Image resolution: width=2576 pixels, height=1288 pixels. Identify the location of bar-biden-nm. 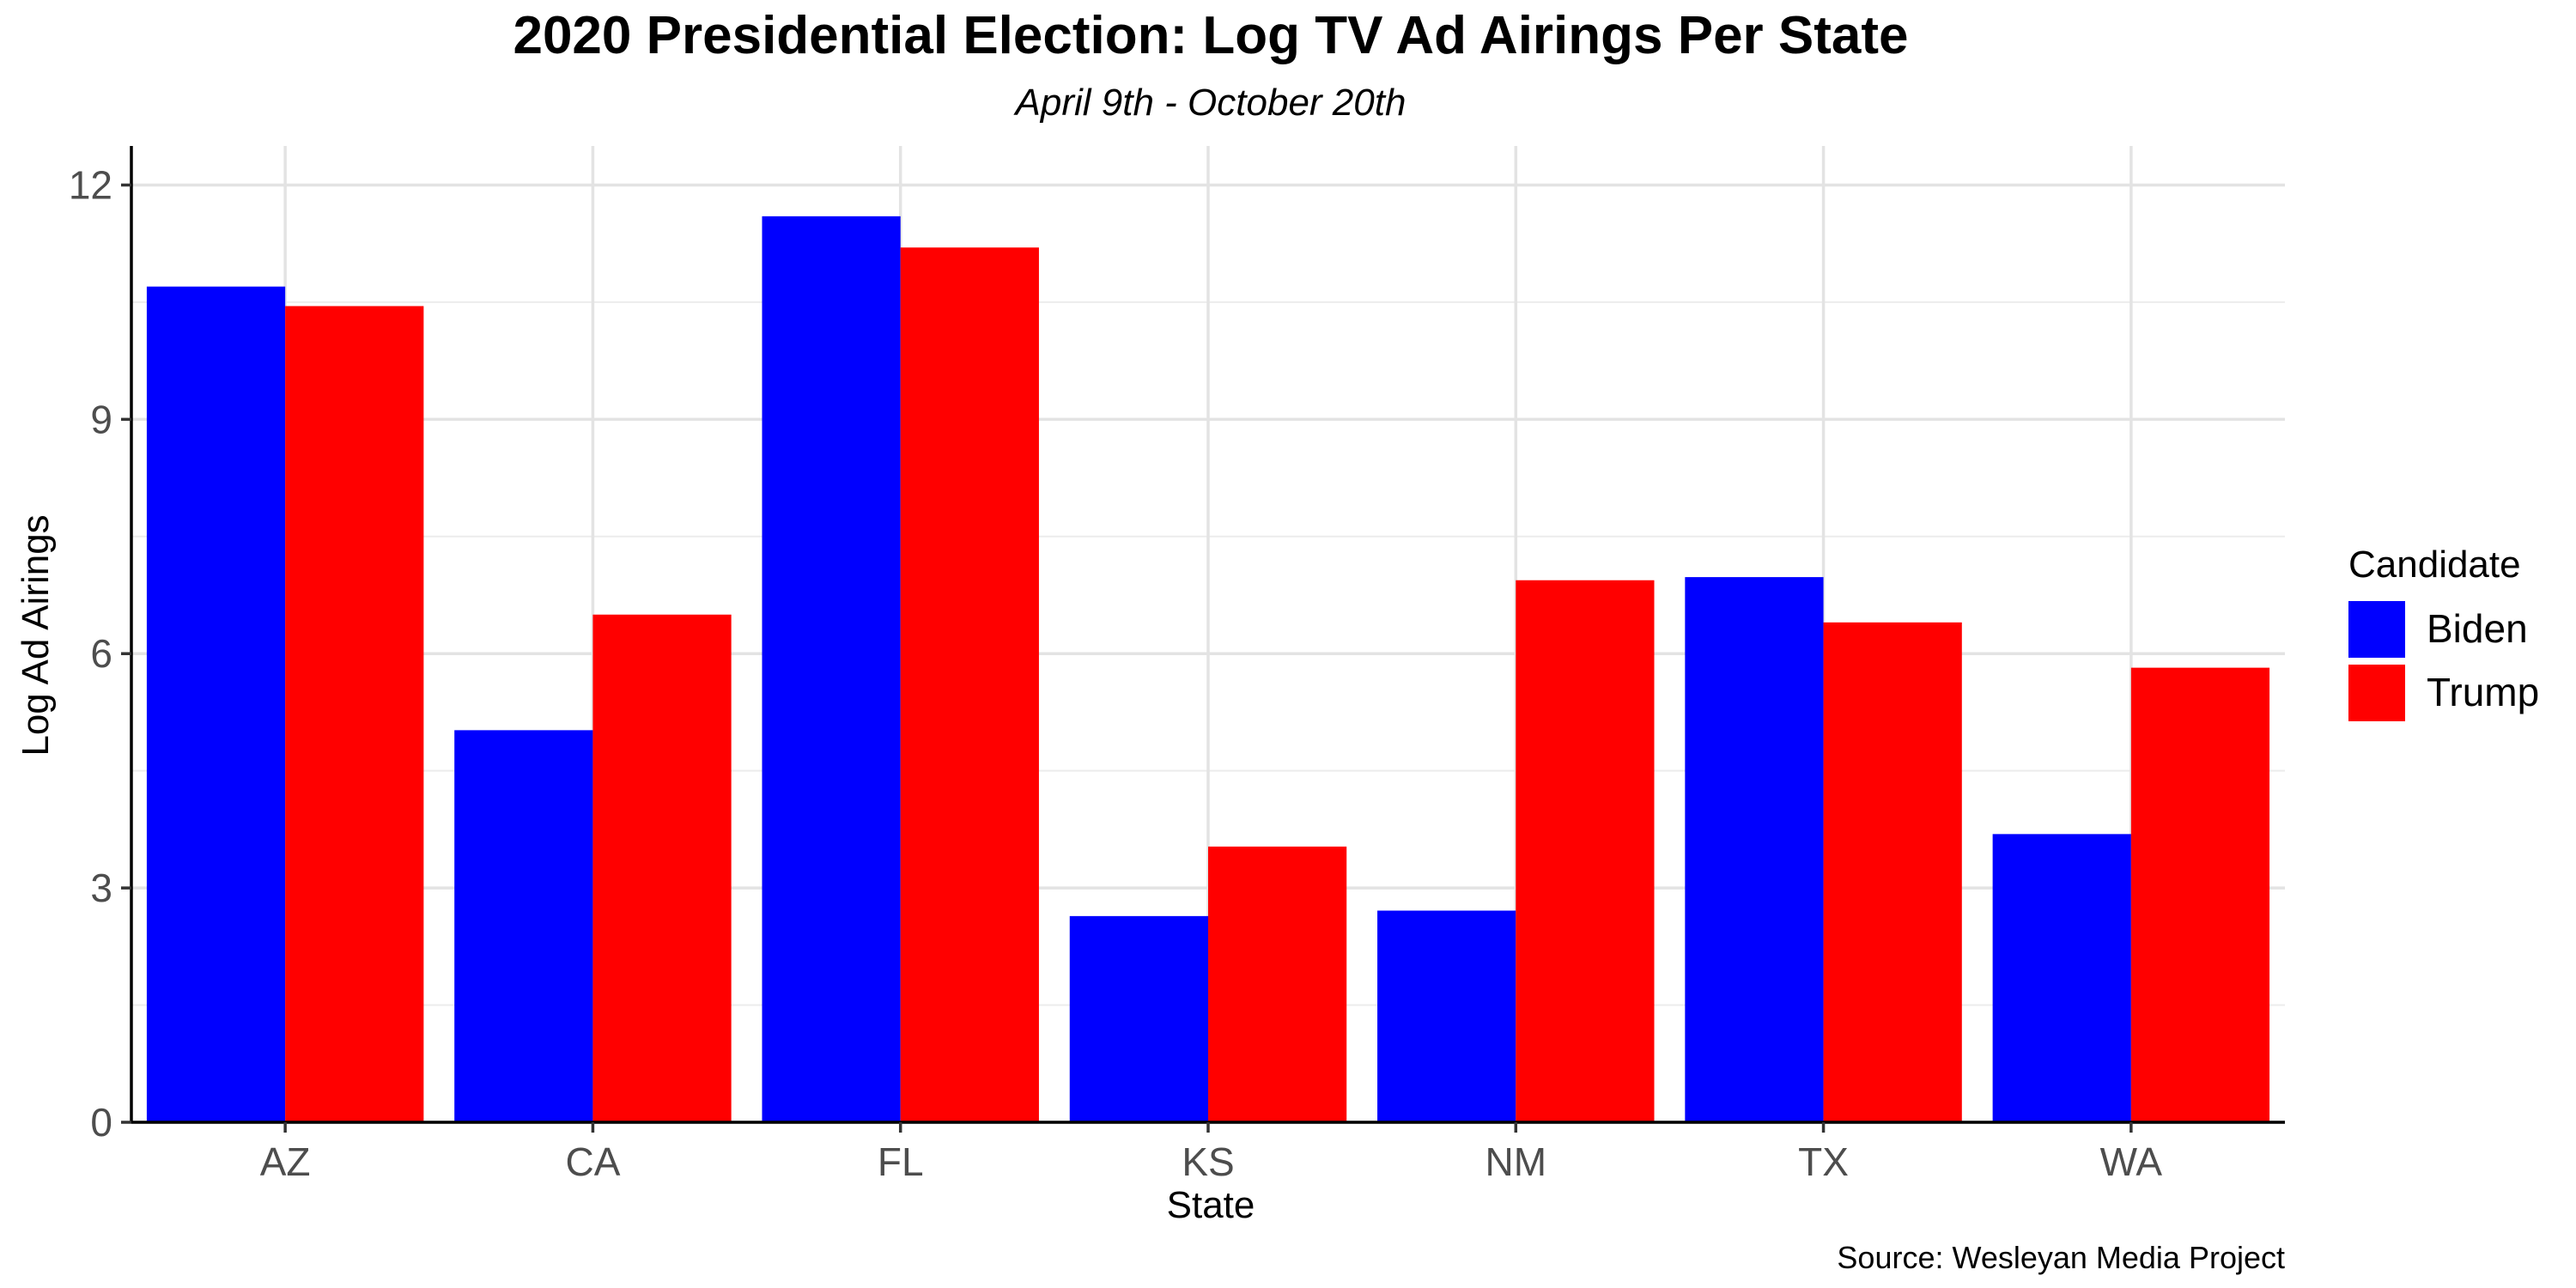
(1447, 1016).